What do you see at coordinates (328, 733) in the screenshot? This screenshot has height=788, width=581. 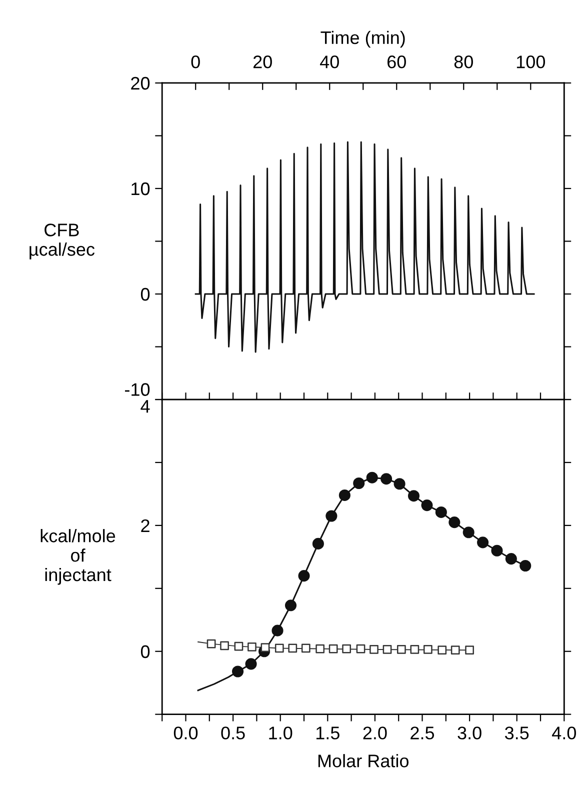 I see `x-tick-label: 1.5` at bounding box center [328, 733].